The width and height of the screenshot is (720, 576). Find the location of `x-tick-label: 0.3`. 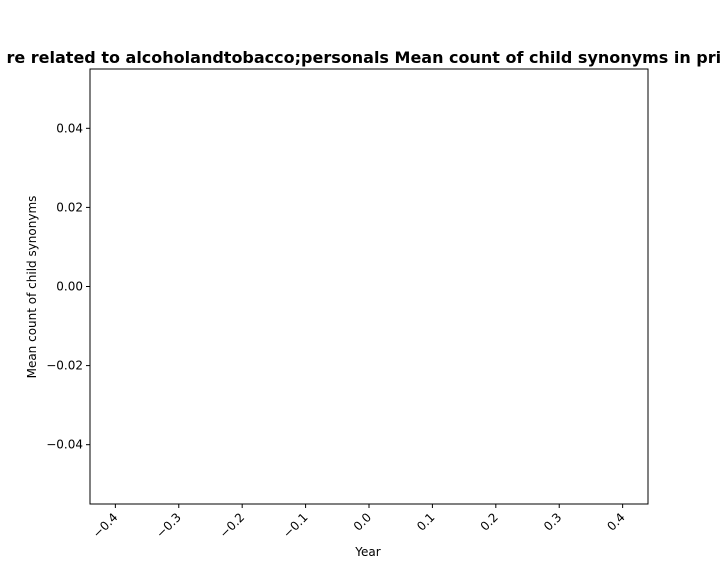

x-tick-label: 0.3 is located at coordinates (552, 521).